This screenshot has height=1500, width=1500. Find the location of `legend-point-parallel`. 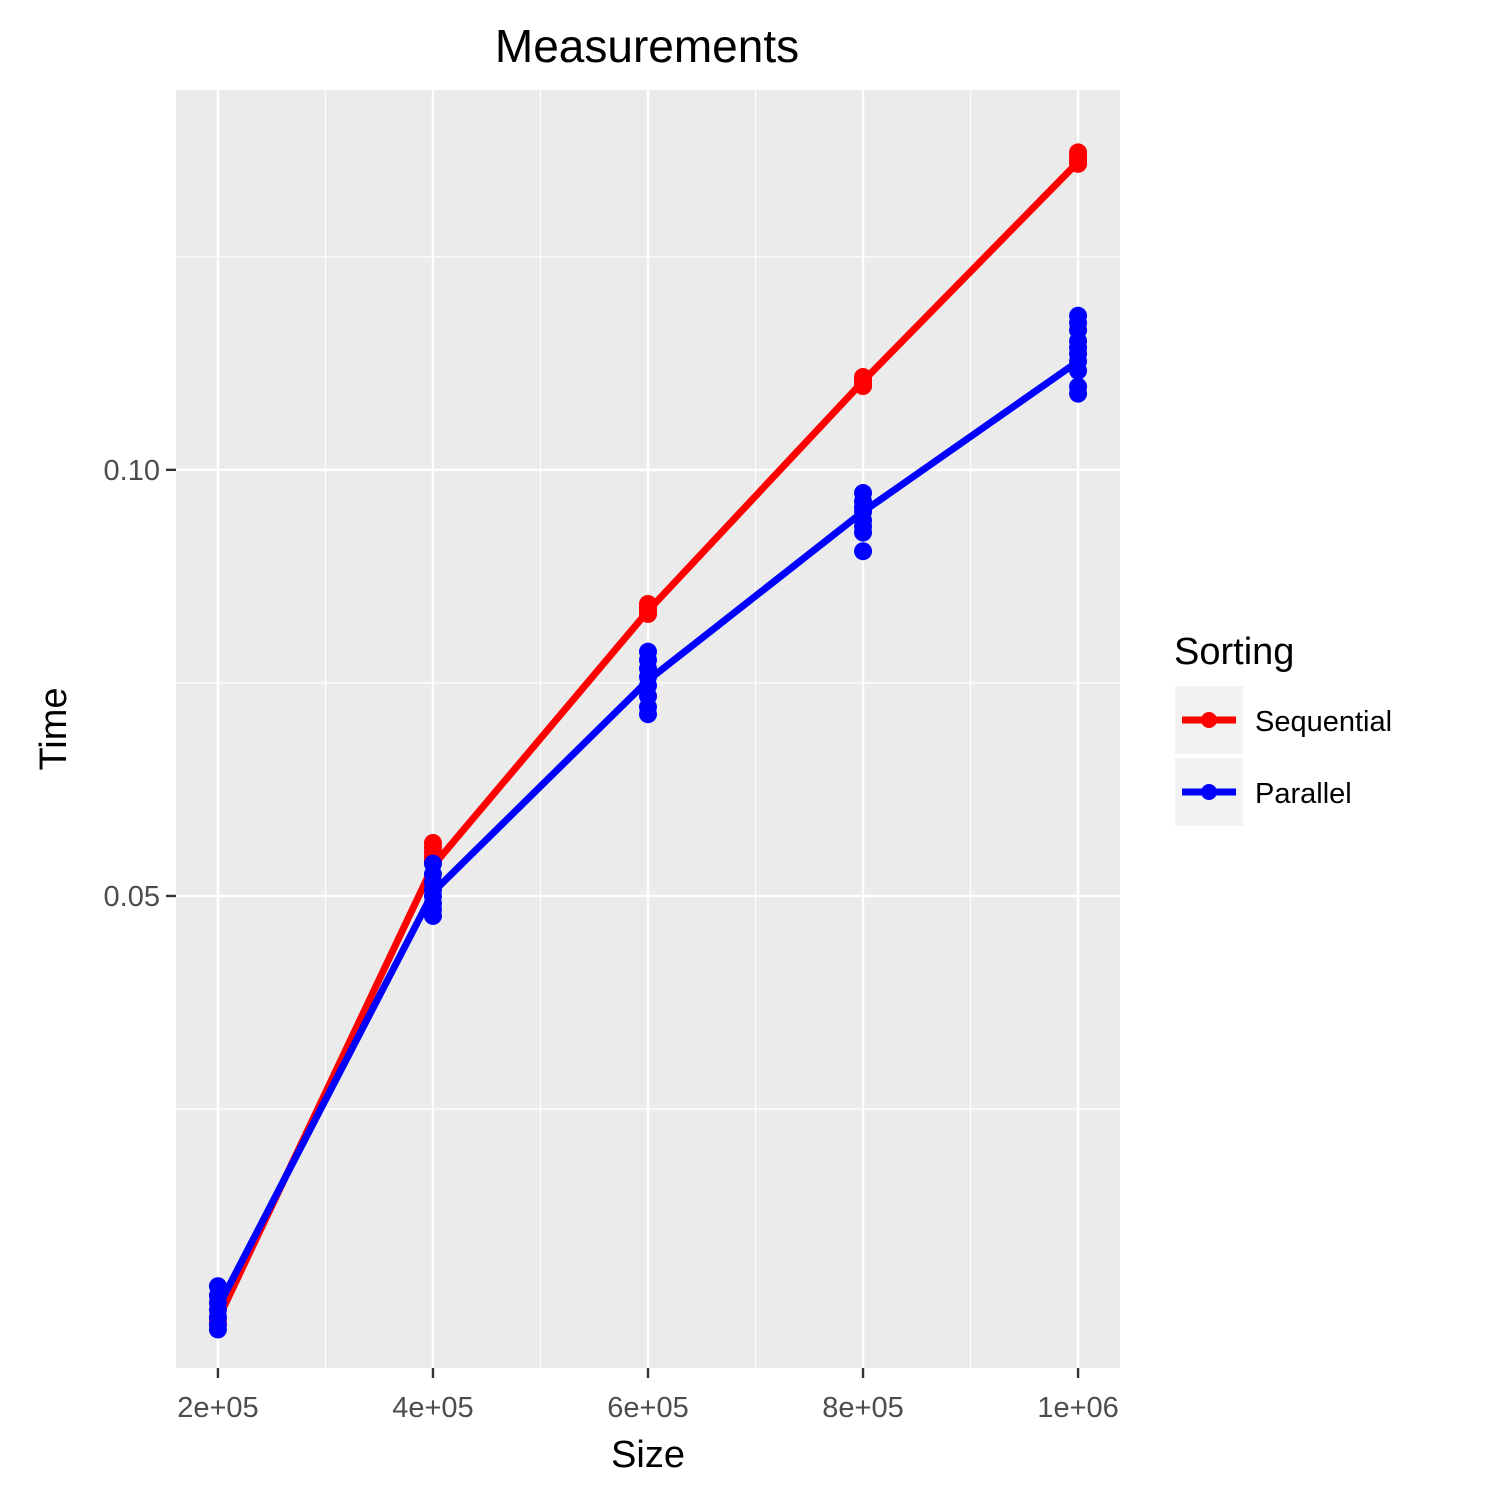

legend-point-parallel is located at coordinates (1209, 792).